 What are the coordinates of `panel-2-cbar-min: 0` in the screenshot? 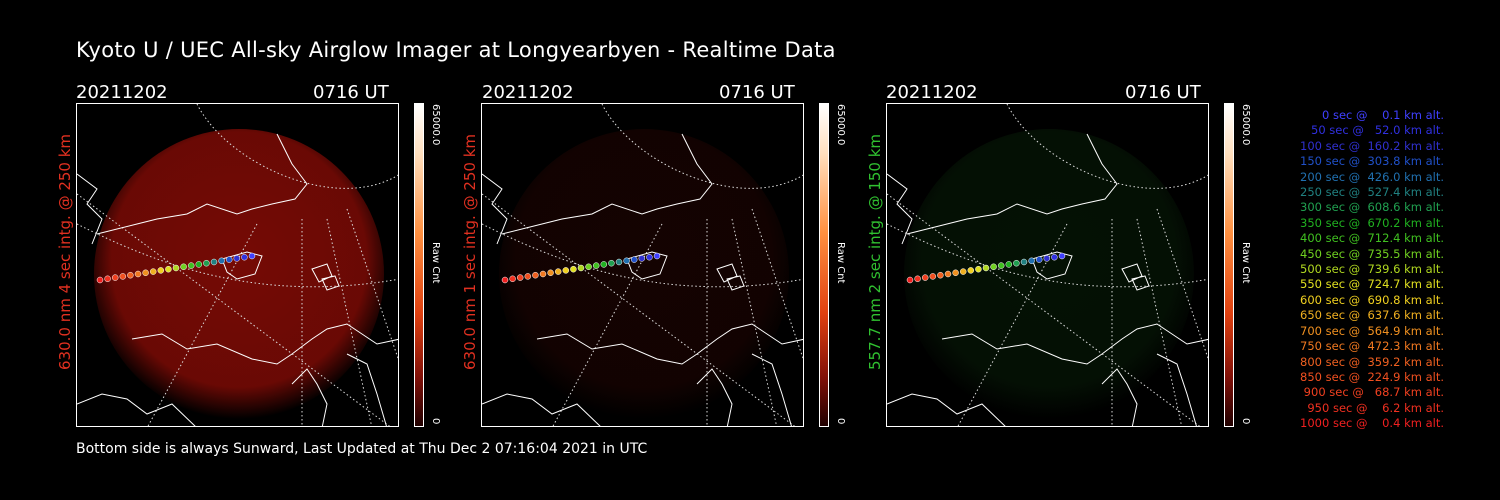 It's located at (840, 421).